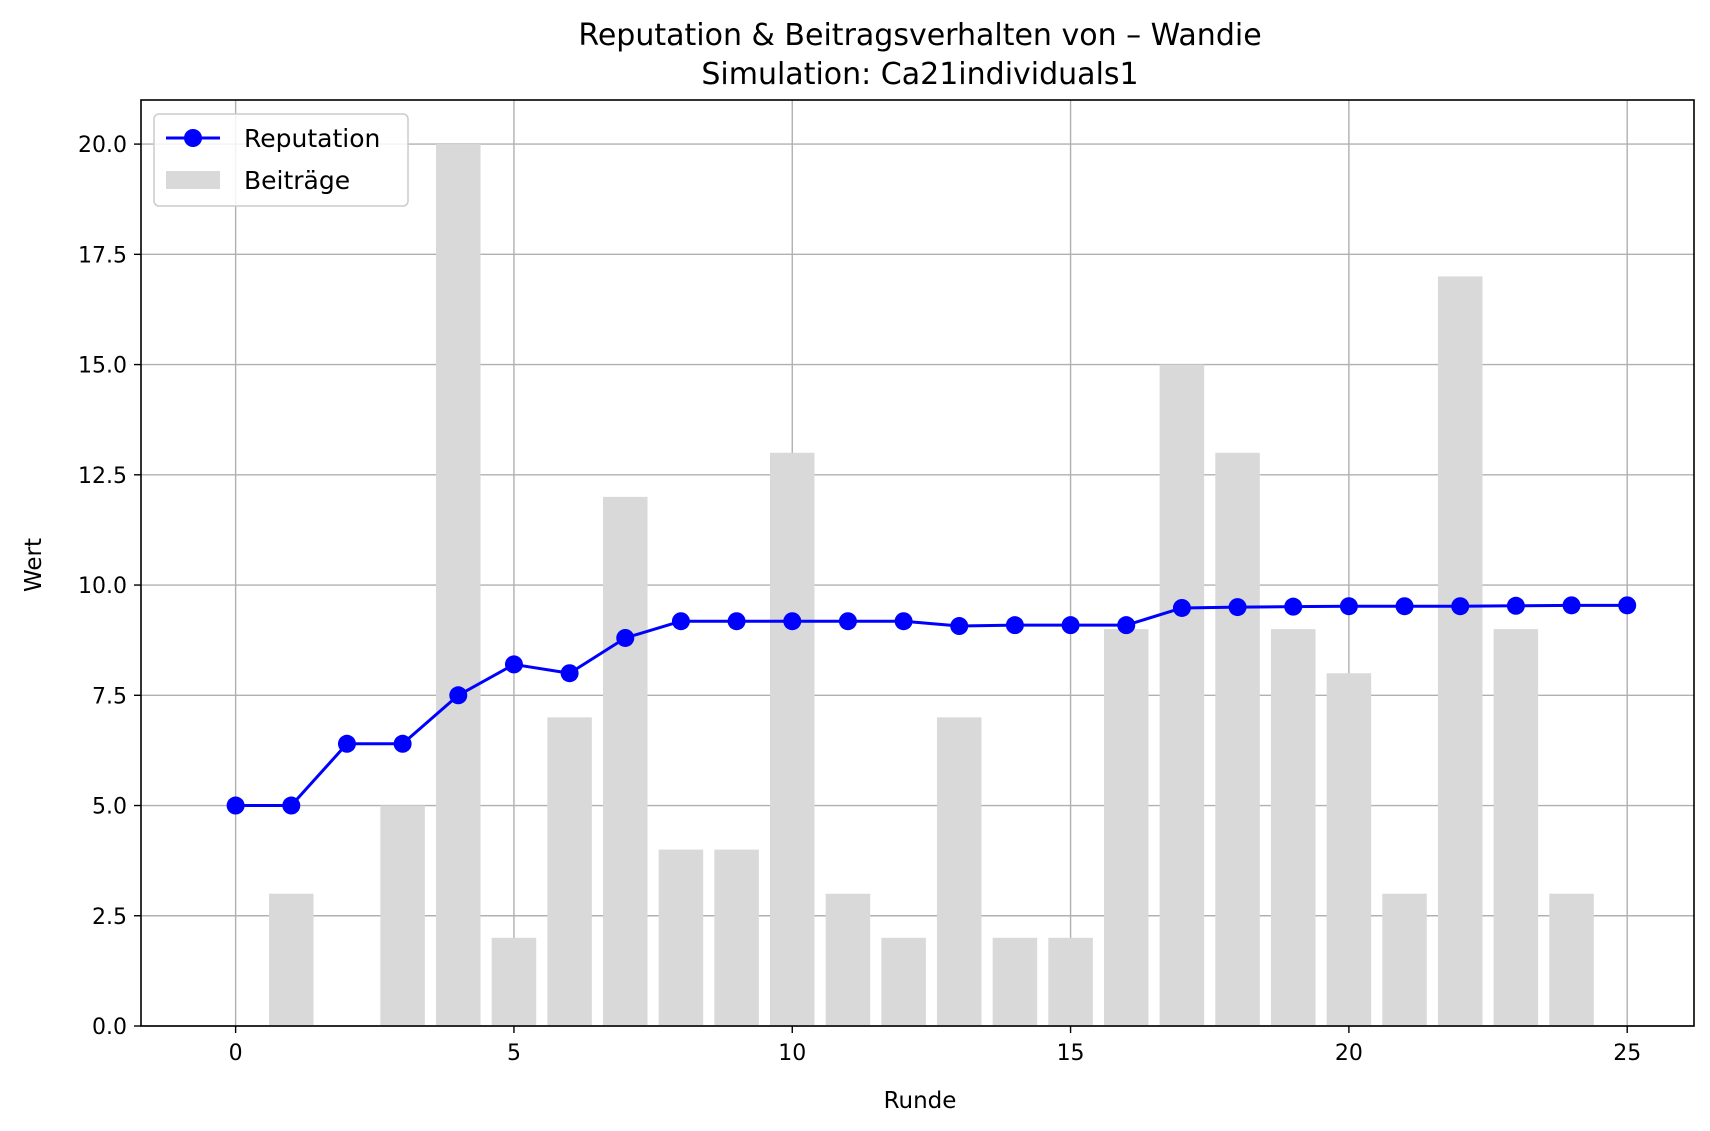 This screenshot has width=1710, height=1131. Describe the element at coordinates (109, 807) in the screenshot. I see `y-tick-label: 5.0` at that location.